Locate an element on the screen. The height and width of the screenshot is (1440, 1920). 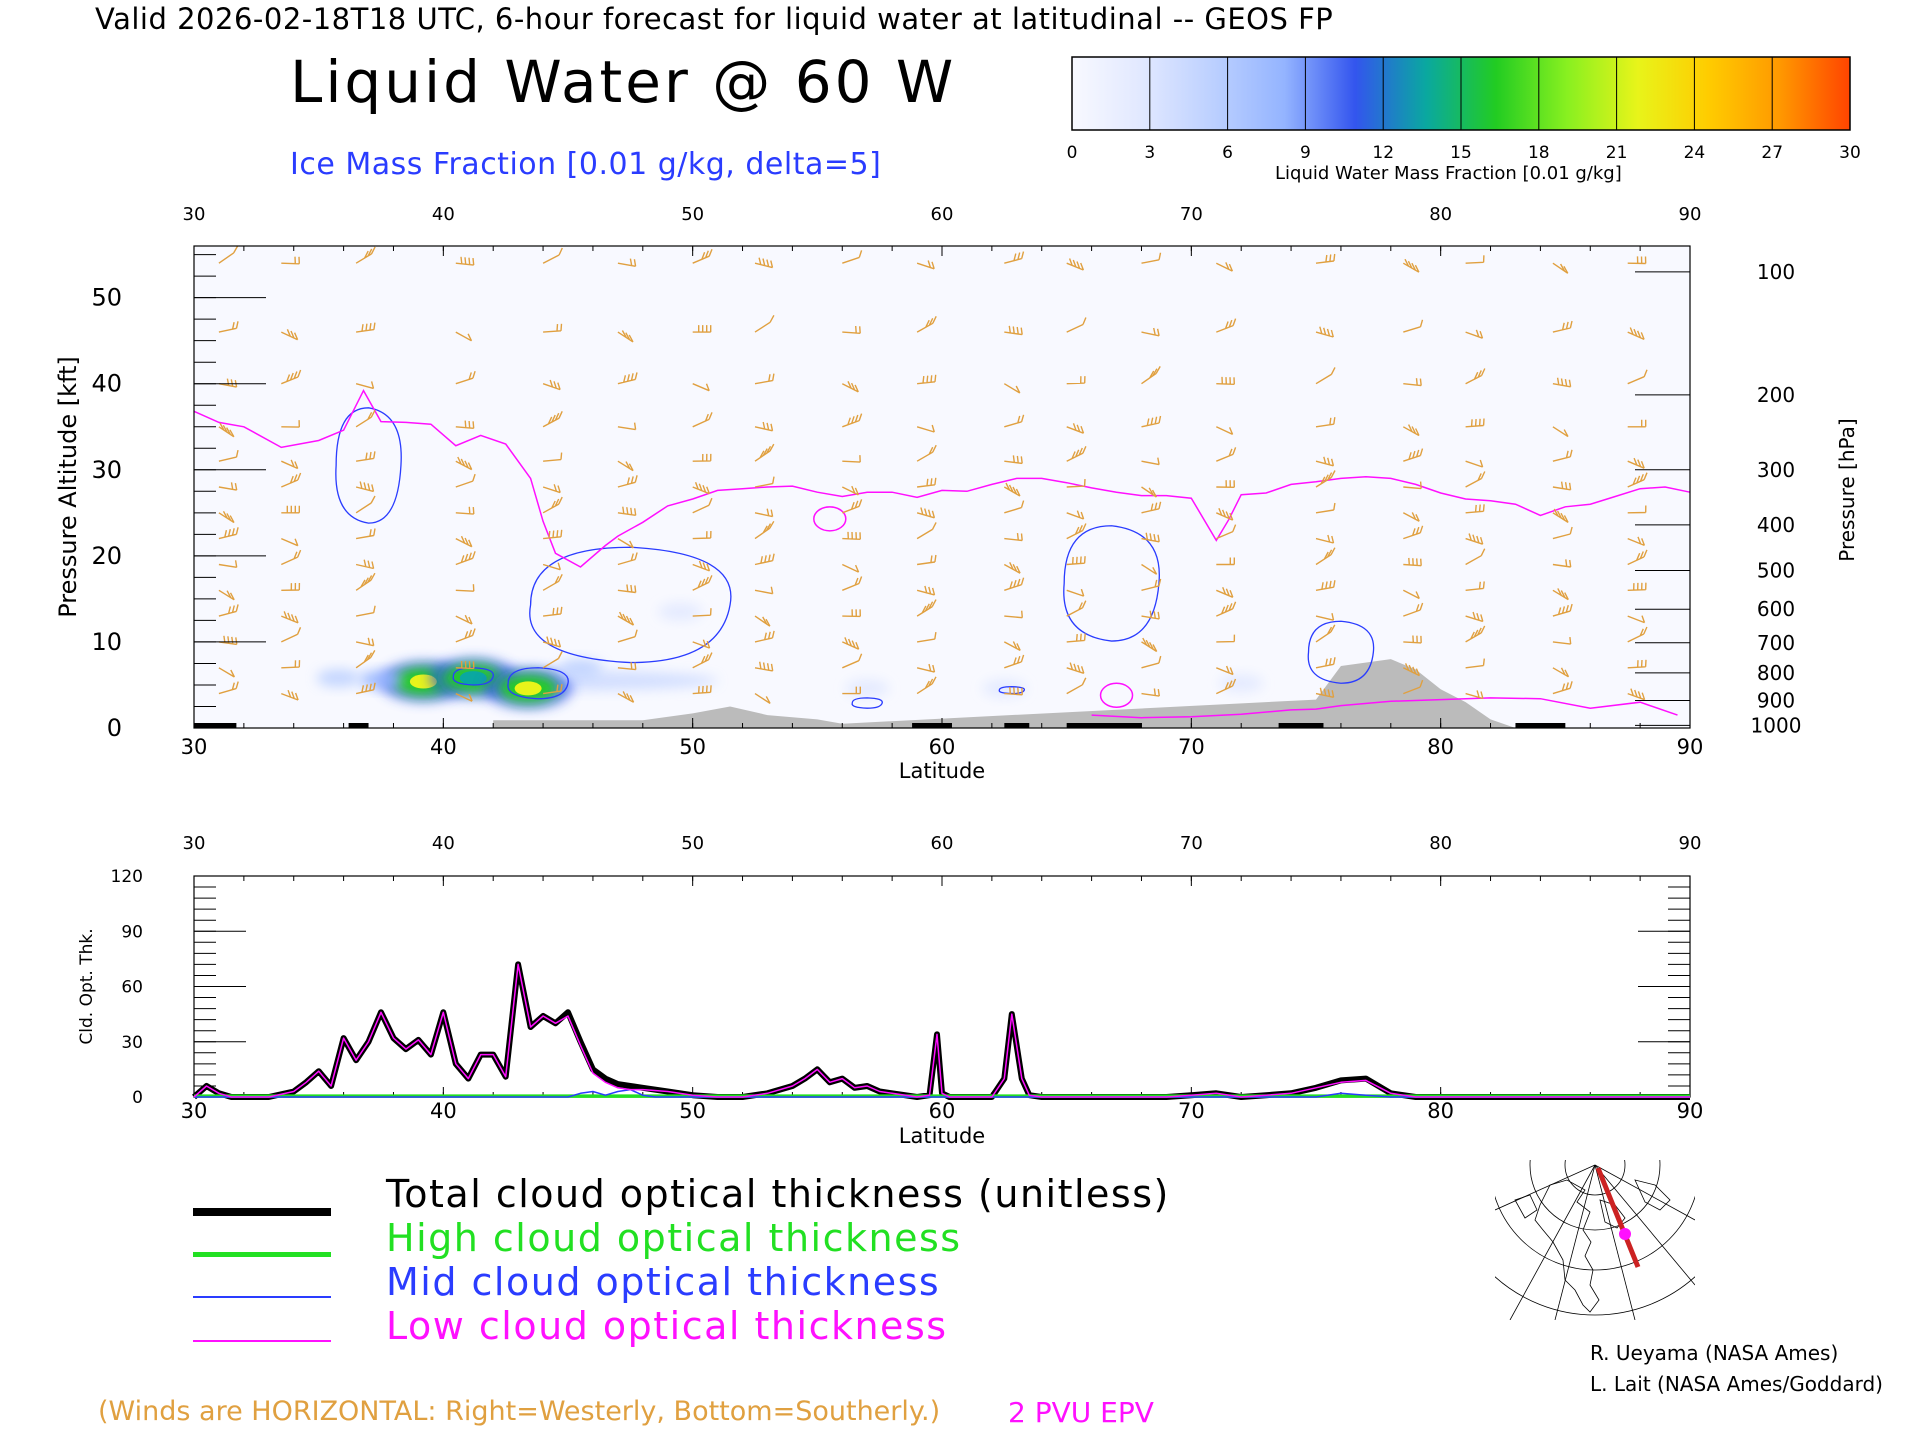
pressure-tick-label: 300 is located at coordinates (1776, 470).